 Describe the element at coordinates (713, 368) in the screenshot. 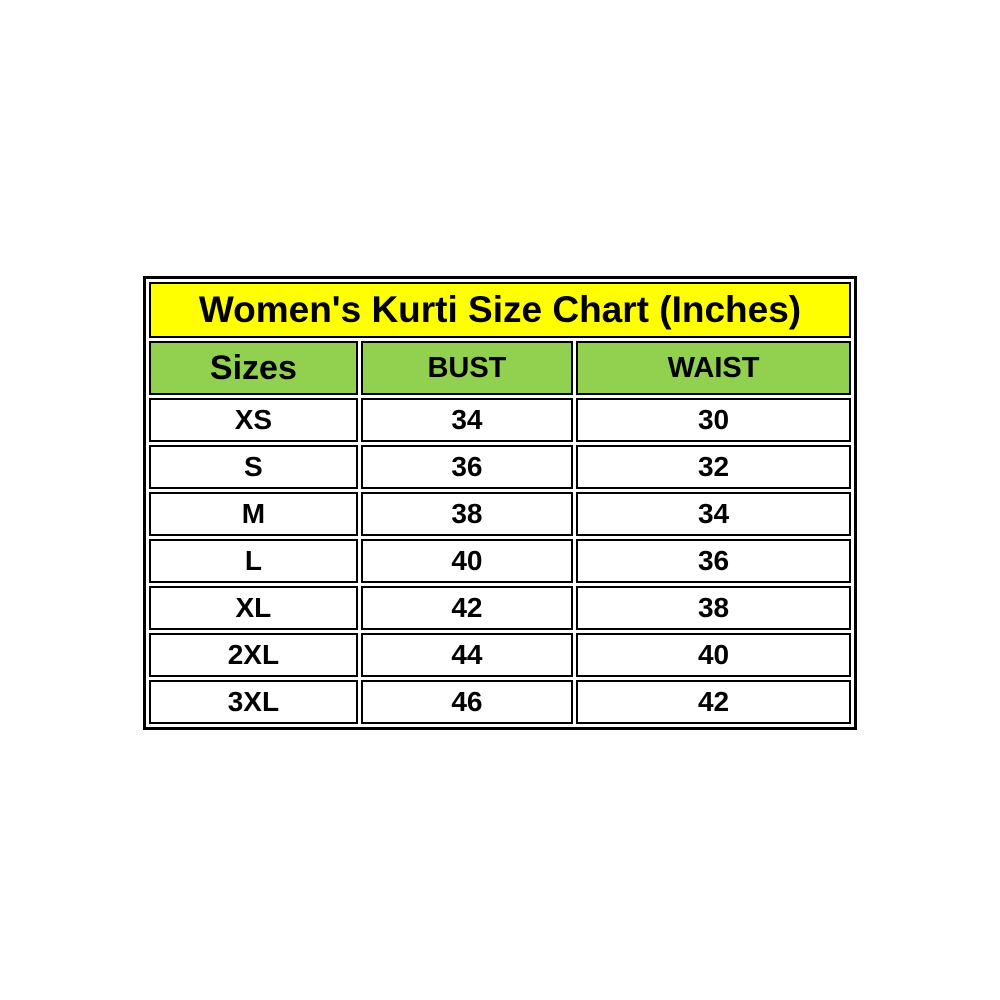

I see `column-header-waist: WAIST` at that location.